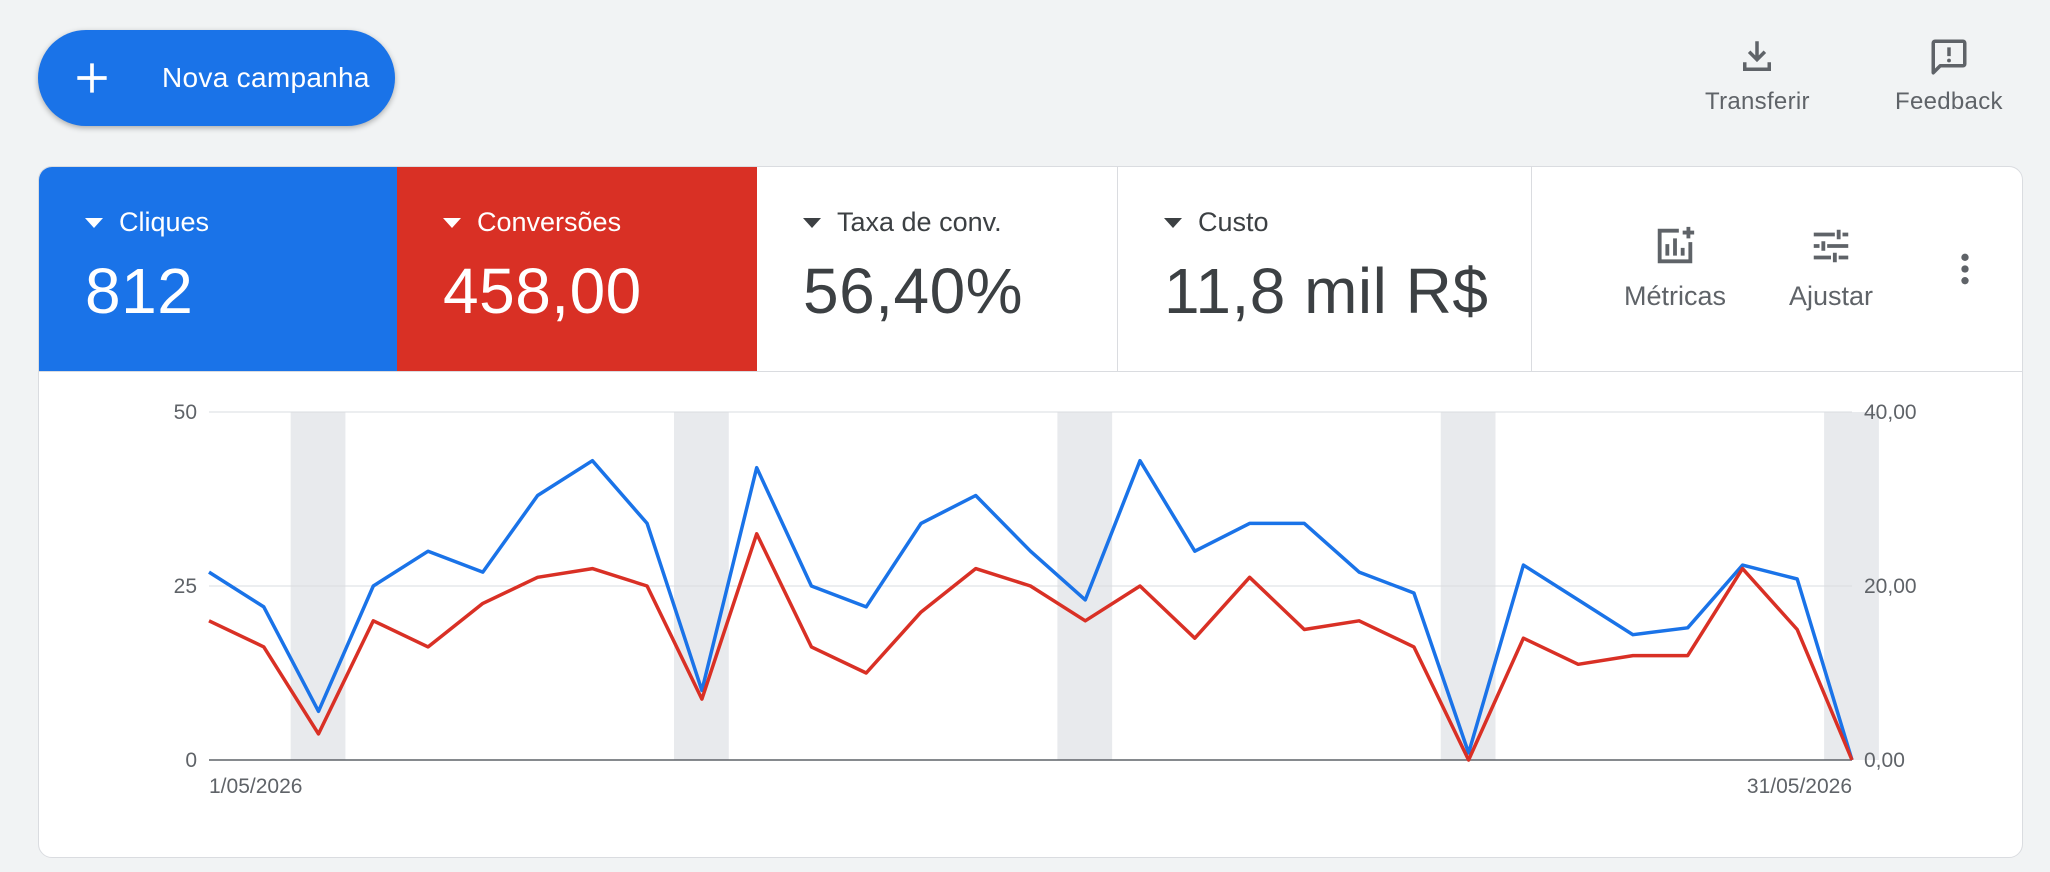  Describe the element at coordinates (919, 222) in the screenshot. I see `scorecard-label: Taxa de conv.` at that location.